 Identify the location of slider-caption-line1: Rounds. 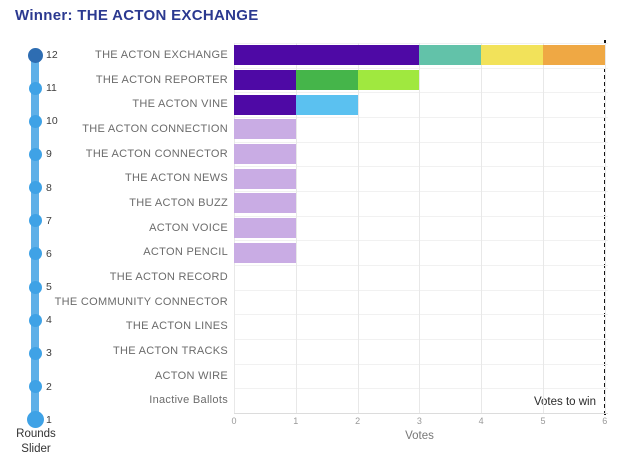
(36, 434).